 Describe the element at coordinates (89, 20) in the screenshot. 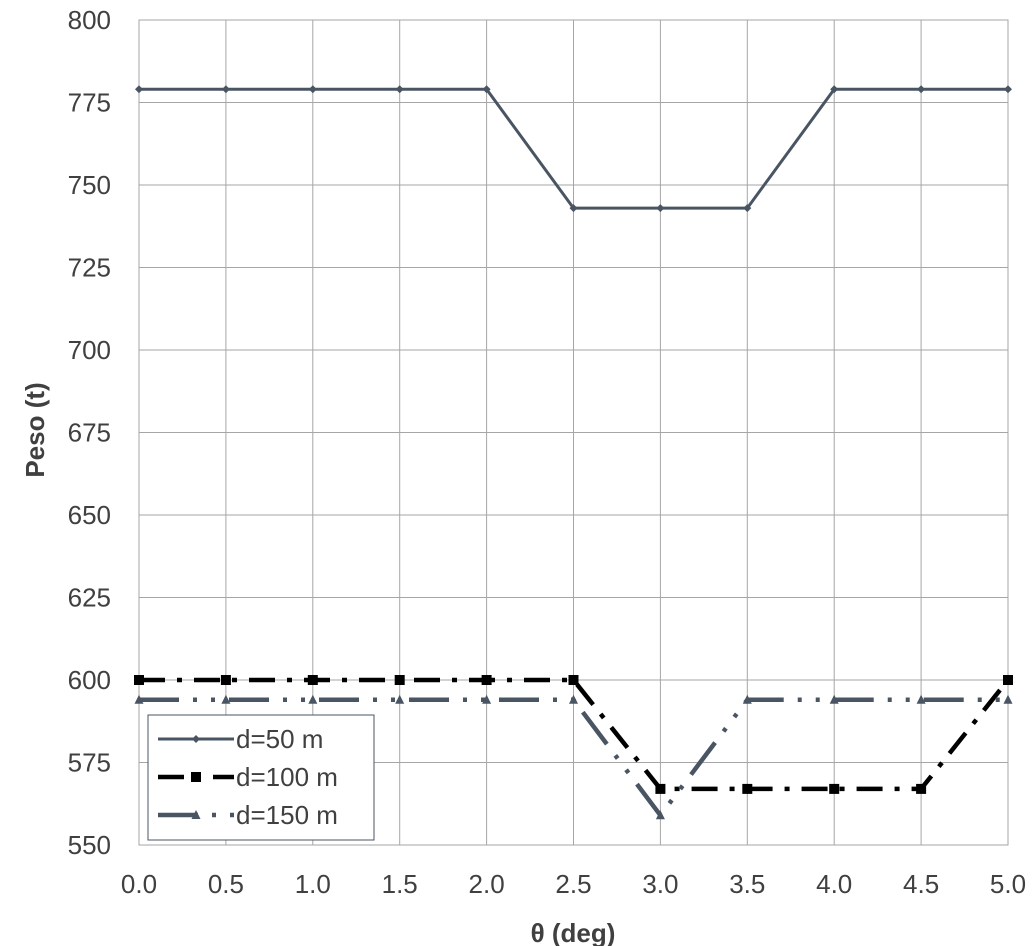

I see `y-tick-label: 800` at that location.